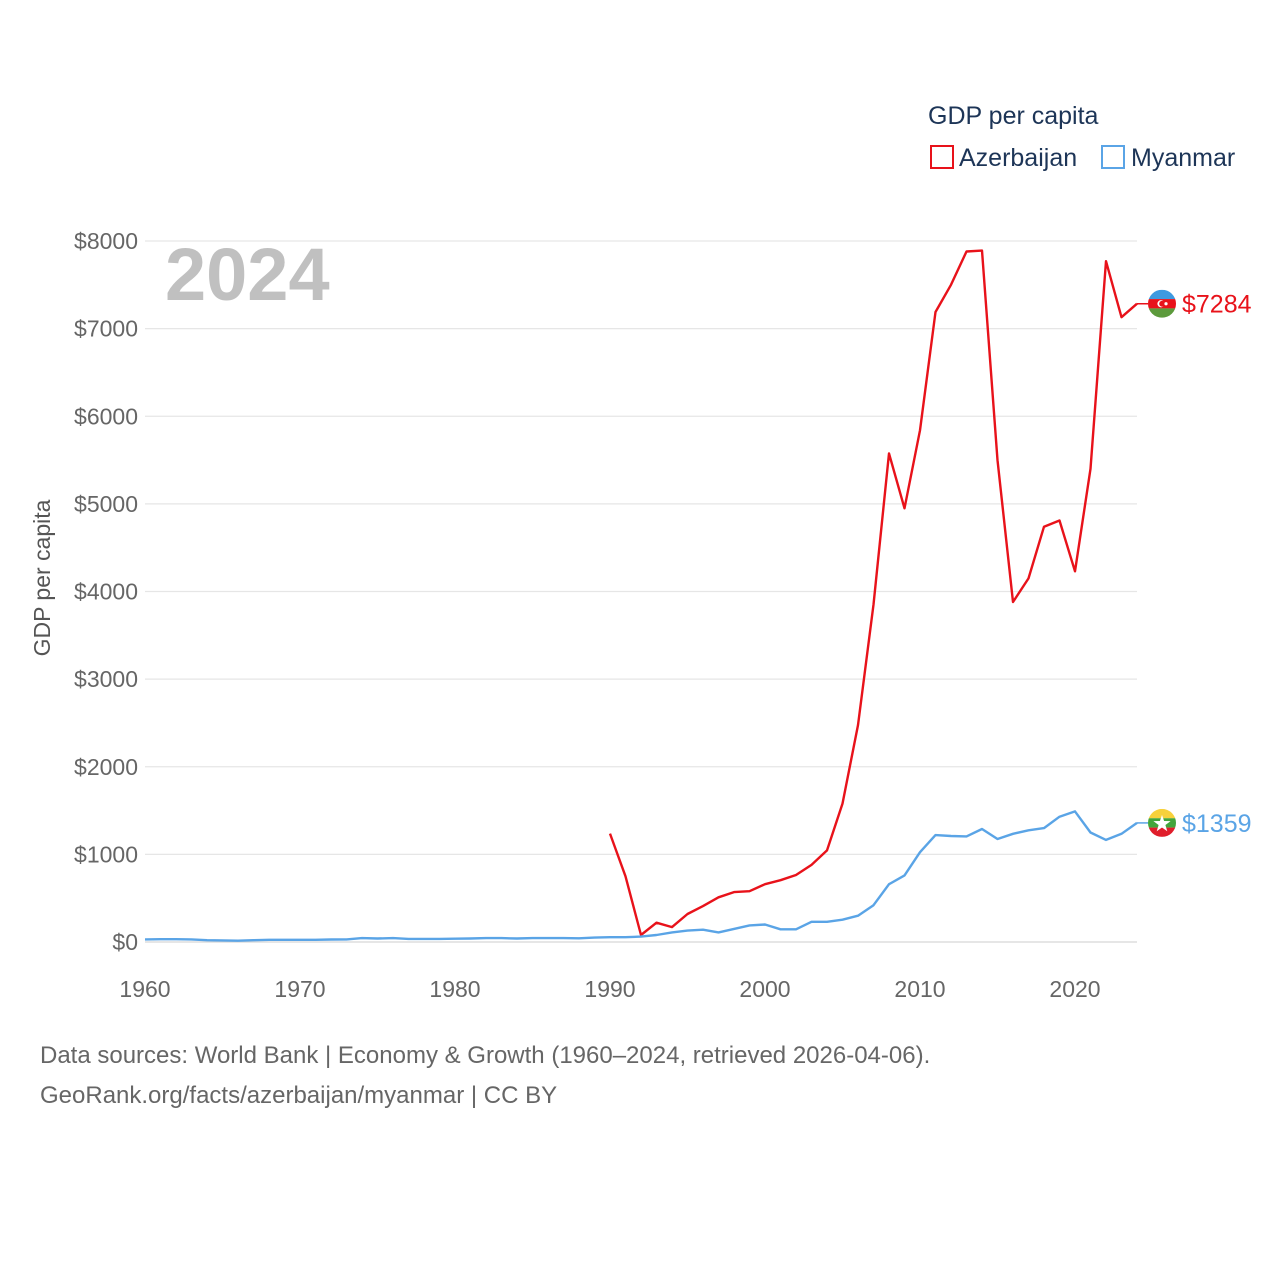 This screenshot has height=1280, width=1280. Describe the element at coordinates (42, 577) in the screenshot. I see `y-axis-label: GDP per capita` at that location.